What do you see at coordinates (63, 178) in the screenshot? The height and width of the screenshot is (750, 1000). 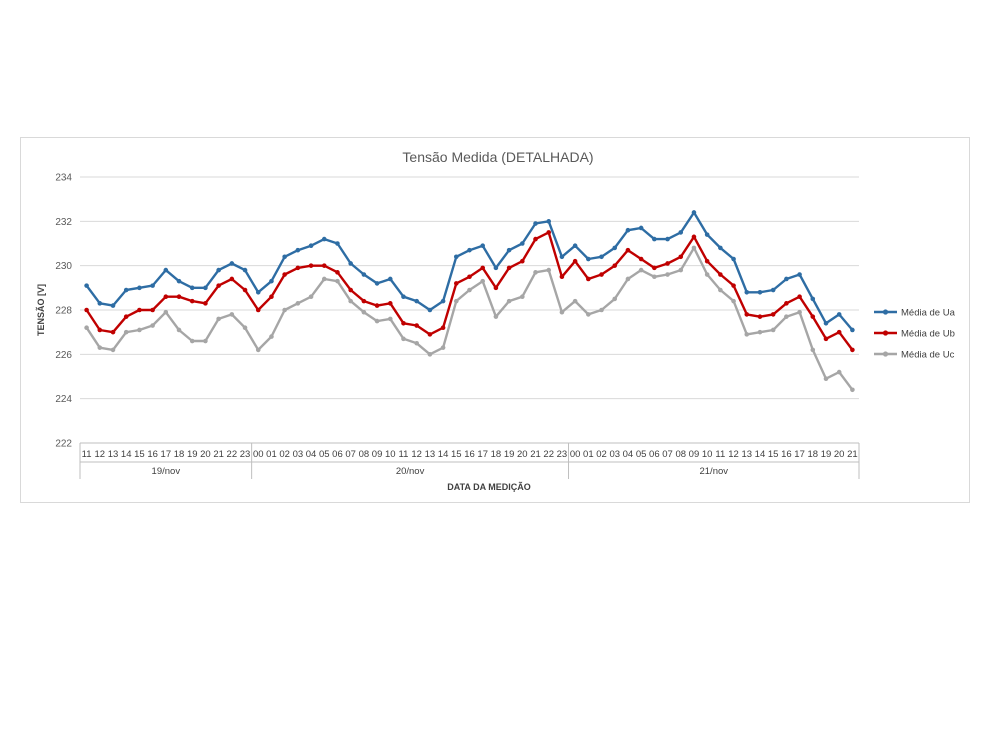 I see `y-tick-label: 234` at bounding box center [63, 178].